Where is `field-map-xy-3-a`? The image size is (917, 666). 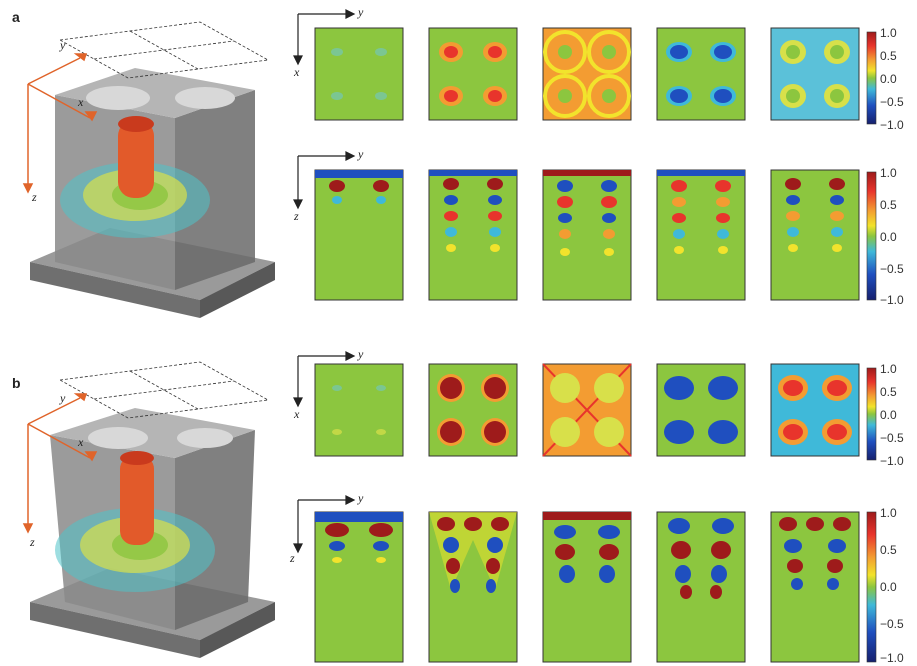
field-map-xy-3-a is located at coordinates (587, 74).